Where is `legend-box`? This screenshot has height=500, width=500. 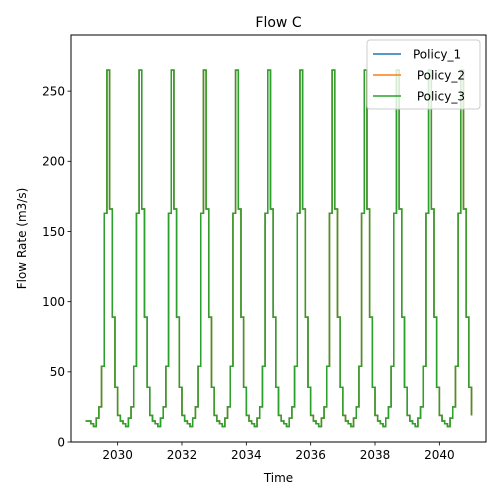 legend-box is located at coordinates (423, 74).